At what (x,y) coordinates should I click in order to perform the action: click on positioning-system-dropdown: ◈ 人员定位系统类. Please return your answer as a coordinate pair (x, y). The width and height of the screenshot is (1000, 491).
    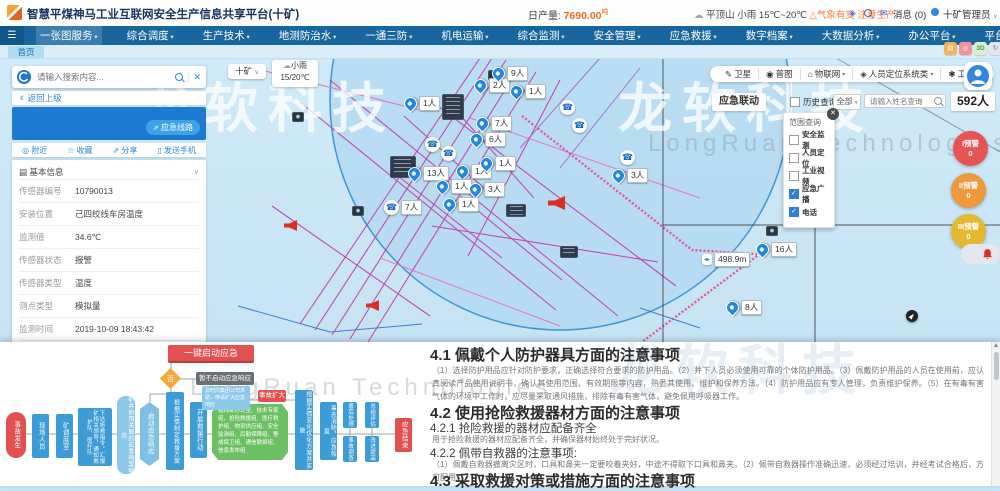
    Looking at the image, I should click on (897, 74).